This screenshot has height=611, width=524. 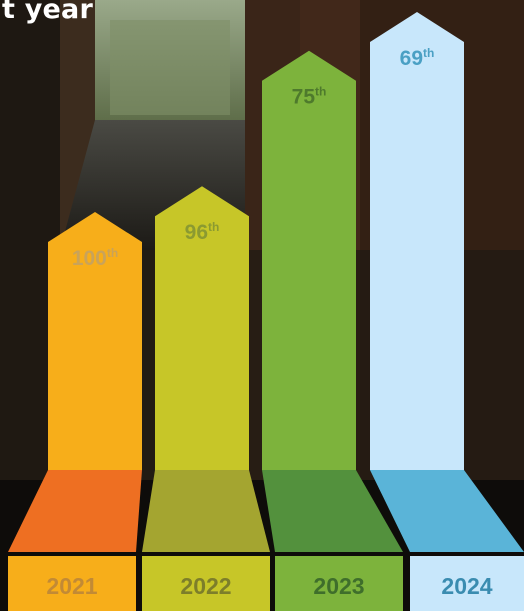 I want to click on bar-2024, so click(x=417, y=241).